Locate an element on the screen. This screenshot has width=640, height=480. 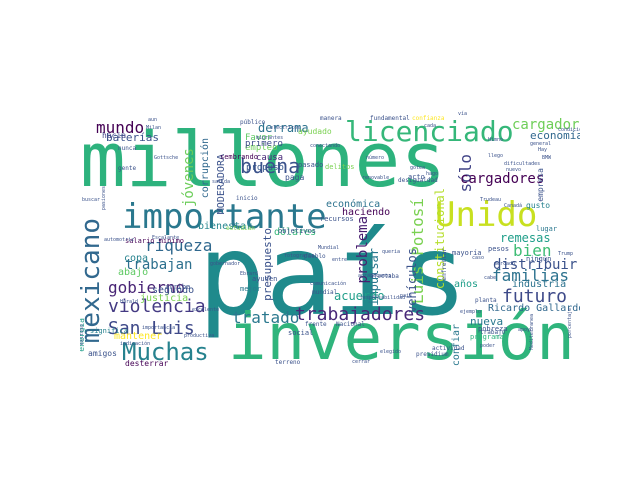
word: condiciones is located at coordinates (569, 130).